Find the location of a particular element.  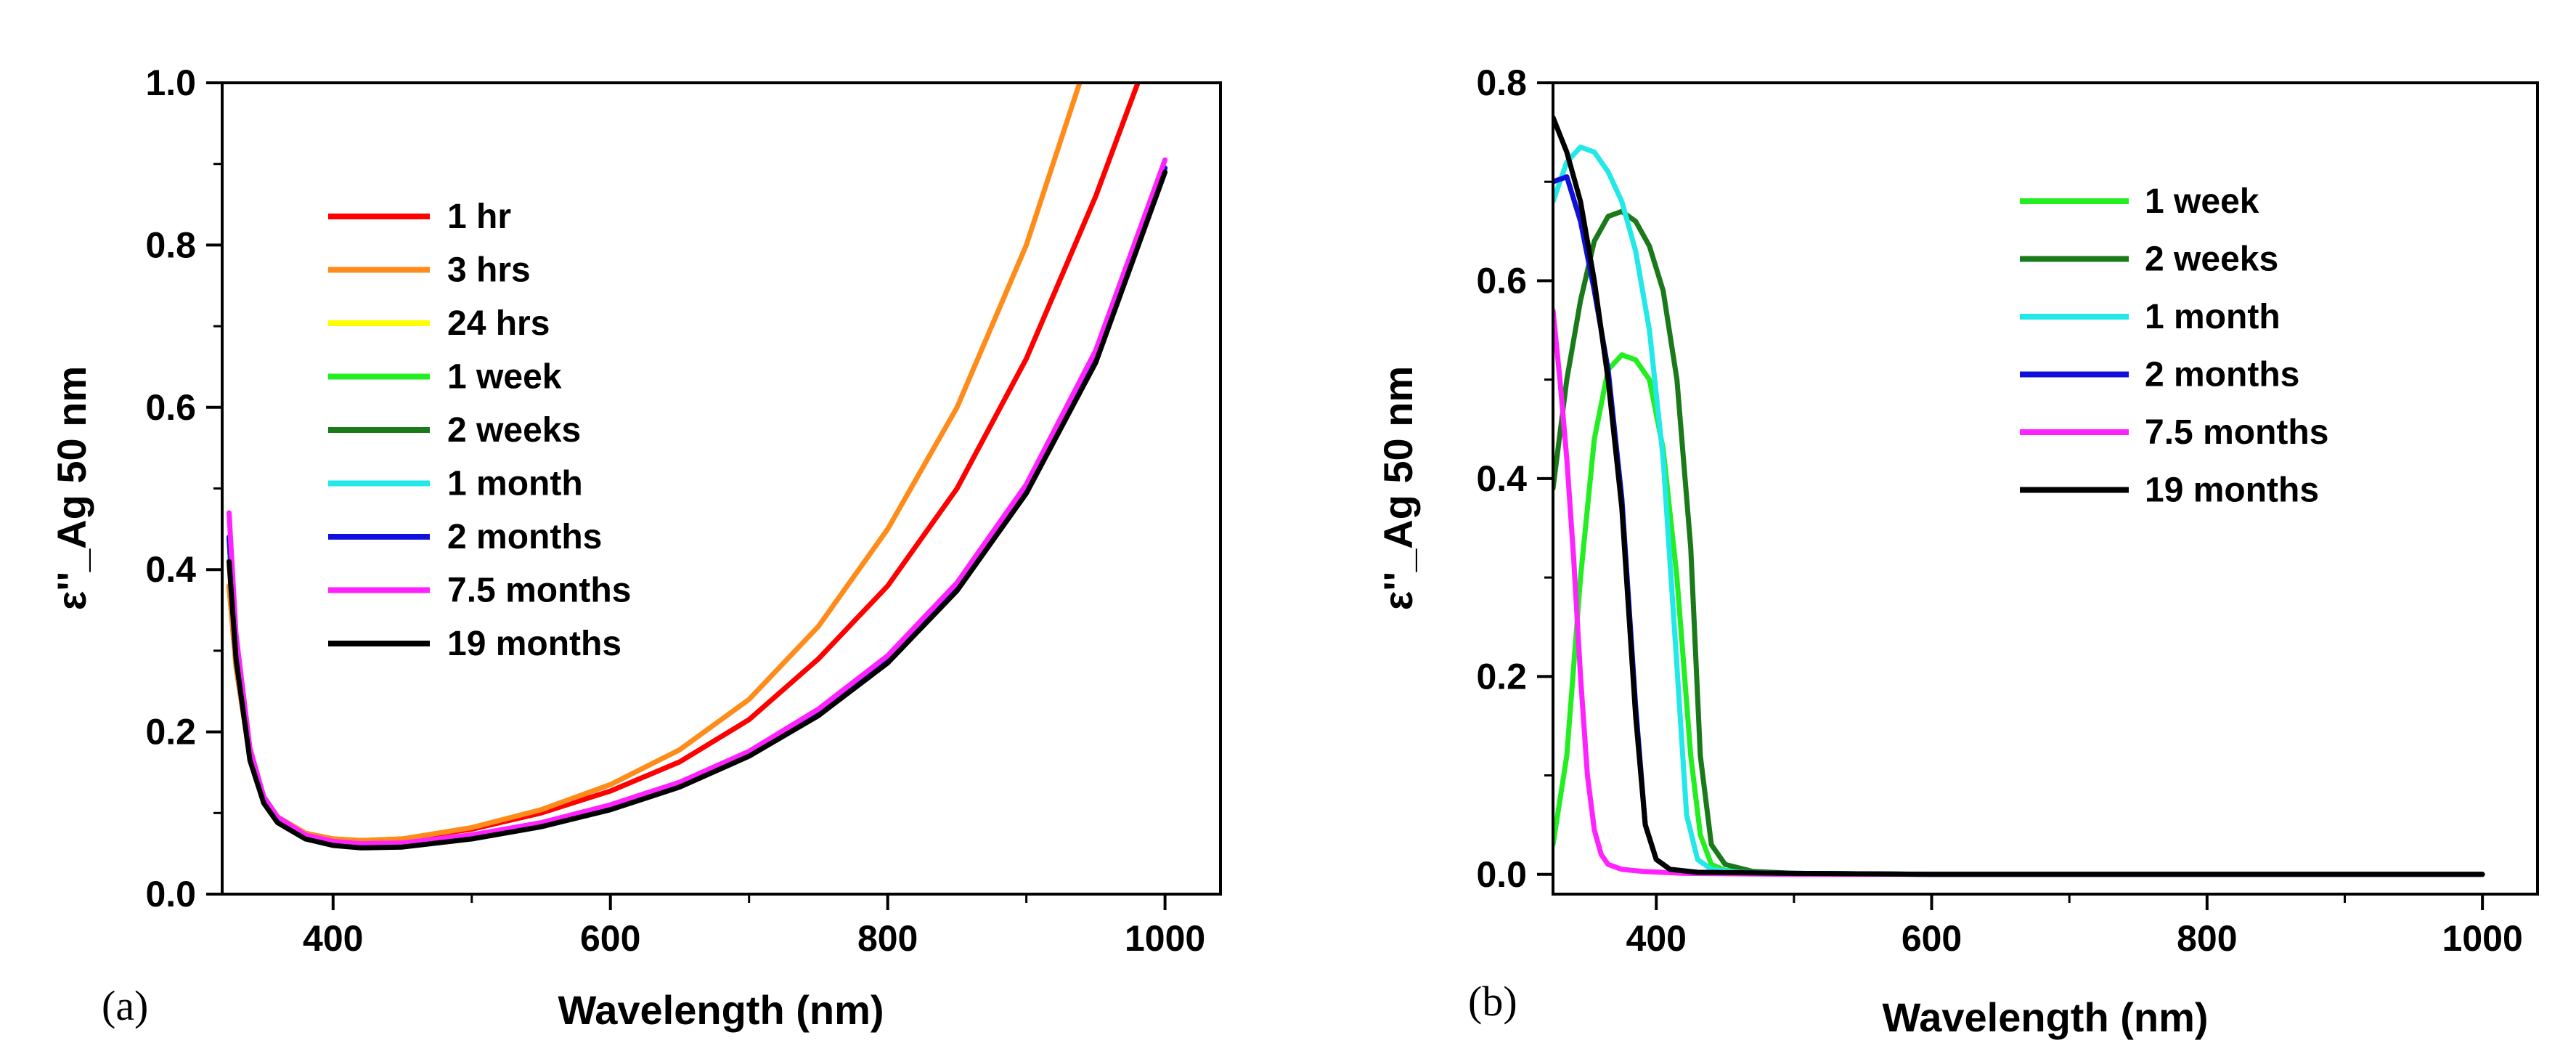

y-tick-label-b-4: 0.8 is located at coordinates (1501, 82).